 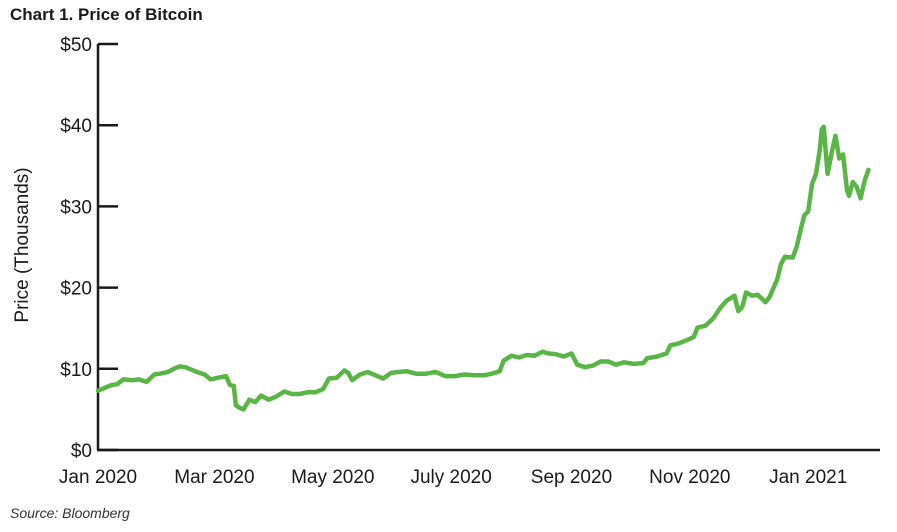 I want to click on x-tick-label: Nov 2020, so click(x=689, y=477).